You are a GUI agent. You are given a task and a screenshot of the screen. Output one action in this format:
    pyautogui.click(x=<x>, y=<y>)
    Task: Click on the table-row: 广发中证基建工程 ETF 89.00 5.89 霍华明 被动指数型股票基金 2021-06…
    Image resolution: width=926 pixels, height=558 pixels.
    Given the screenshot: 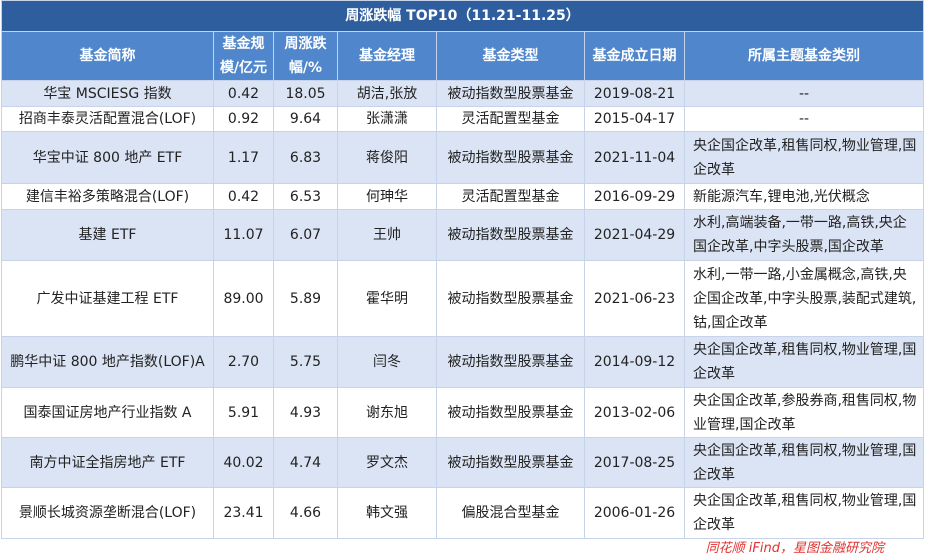 What is the action you would take?
    pyautogui.click(x=463, y=298)
    